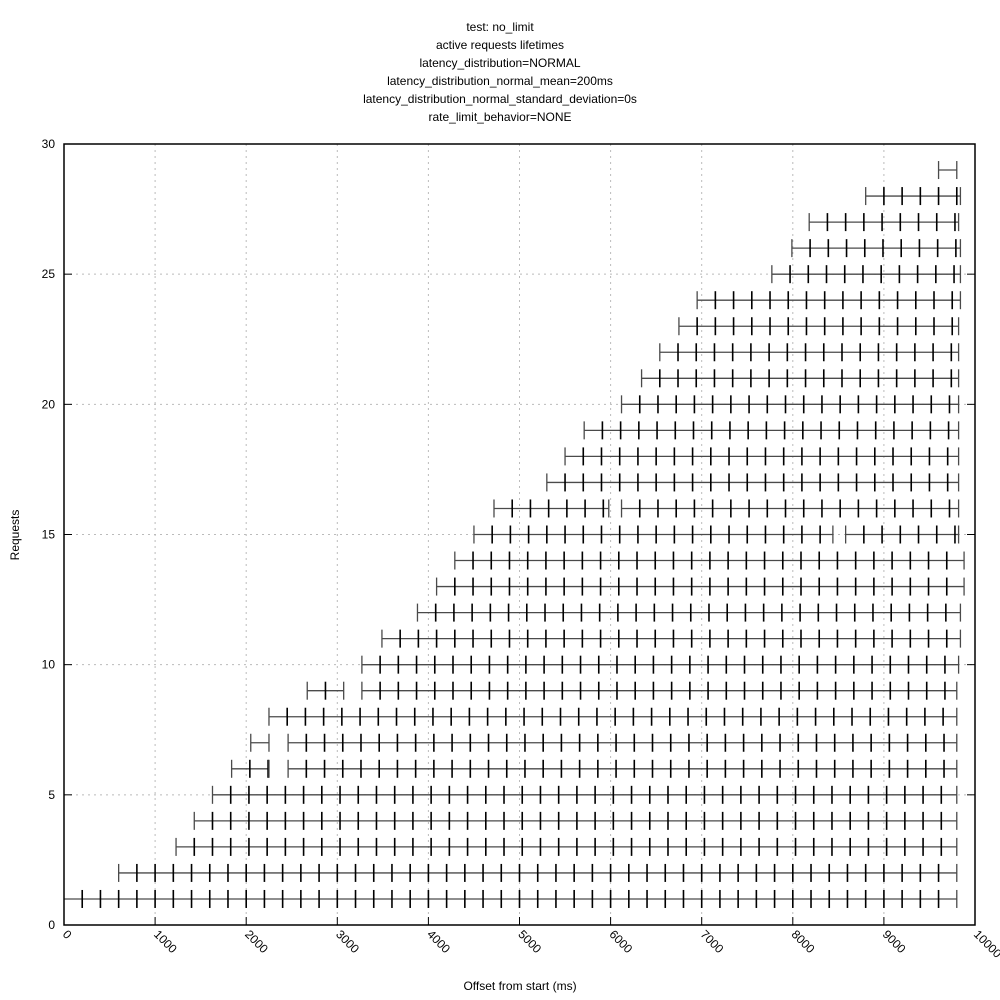 The image size is (1000, 1000). I want to click on chart-title: test: no_limit, so click(500, 27).